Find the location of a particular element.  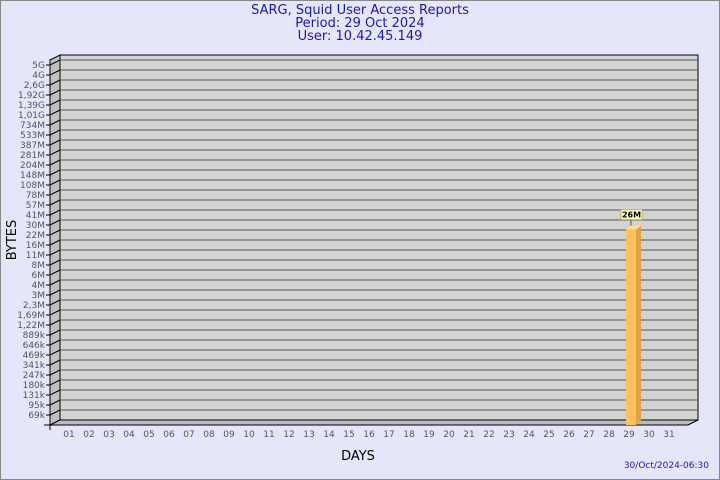

y-tick-label: 22M is located at coordinates (35, 236).